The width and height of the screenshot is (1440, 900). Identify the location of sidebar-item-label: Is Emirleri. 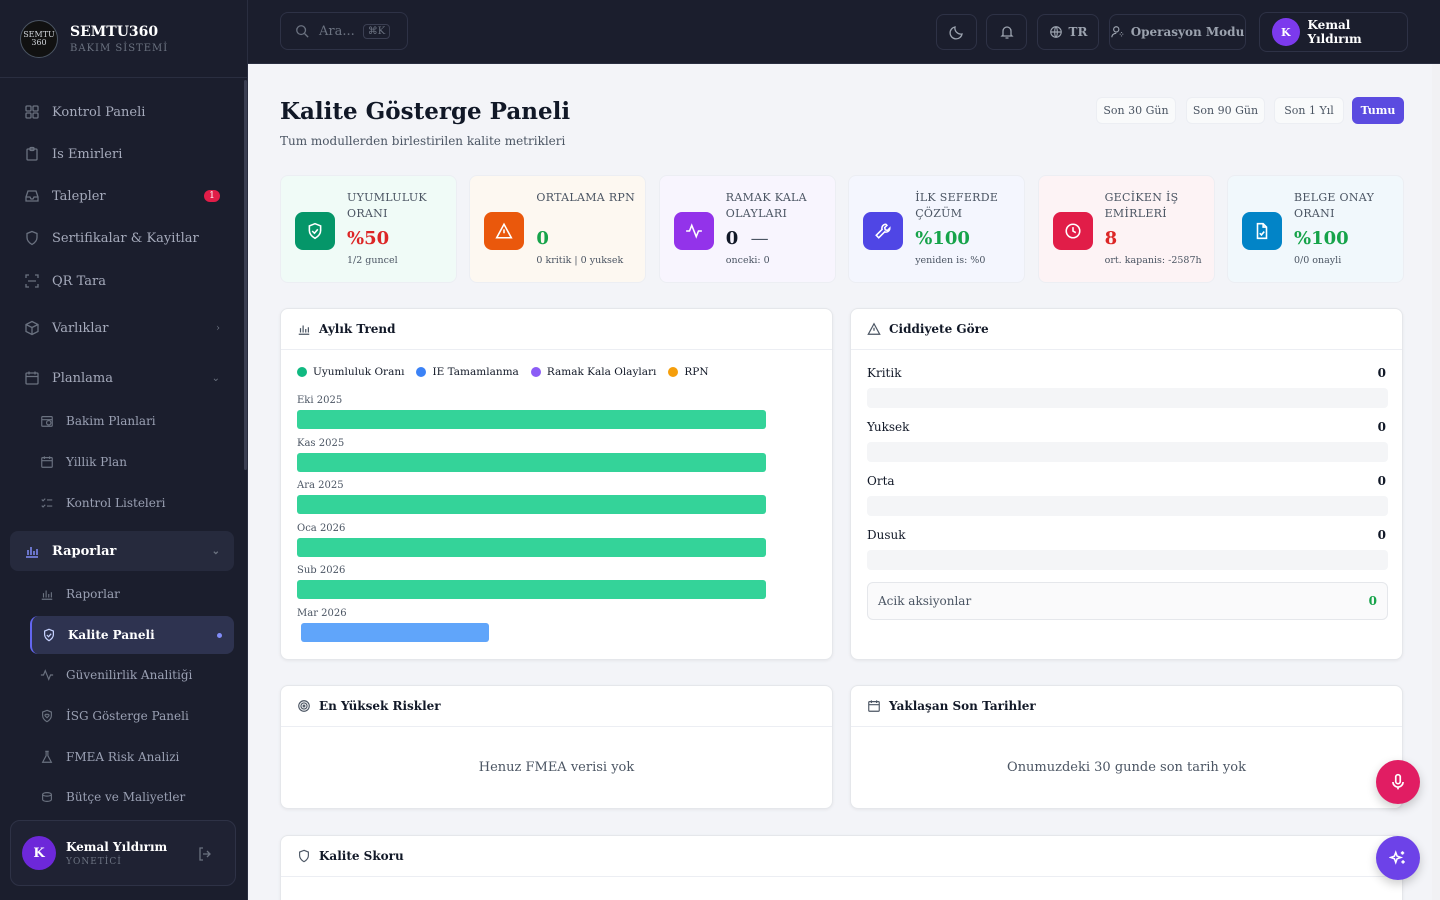
(87, 154).